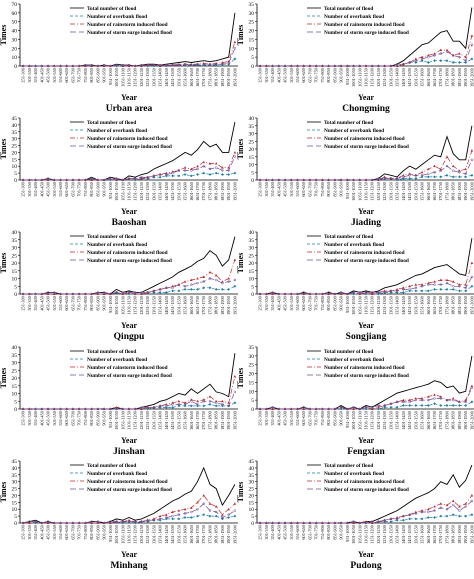 This screenshot has height=579, width=474. I want to click on x-tick-label: 901-950, so click(104, 188).